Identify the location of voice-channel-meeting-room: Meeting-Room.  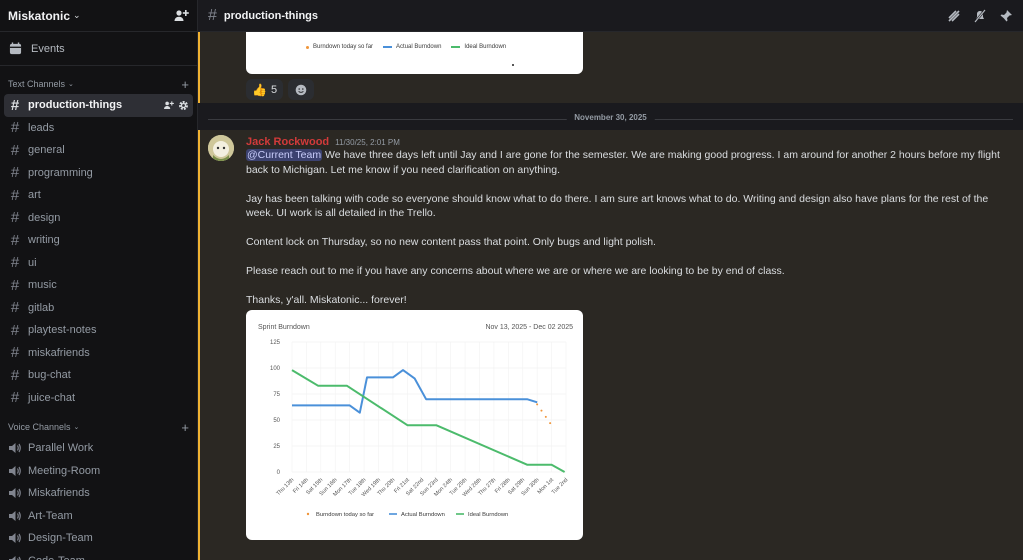
(98, 471).